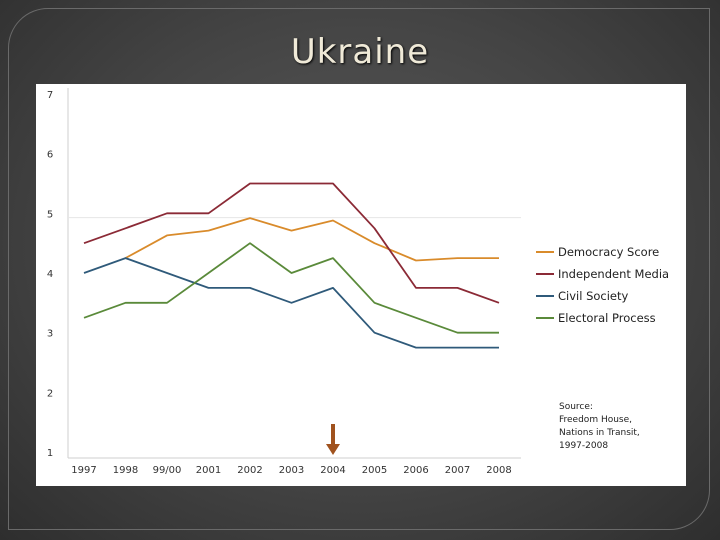  I want to click on source-line: Nations in Transit,, so click(599, 433).